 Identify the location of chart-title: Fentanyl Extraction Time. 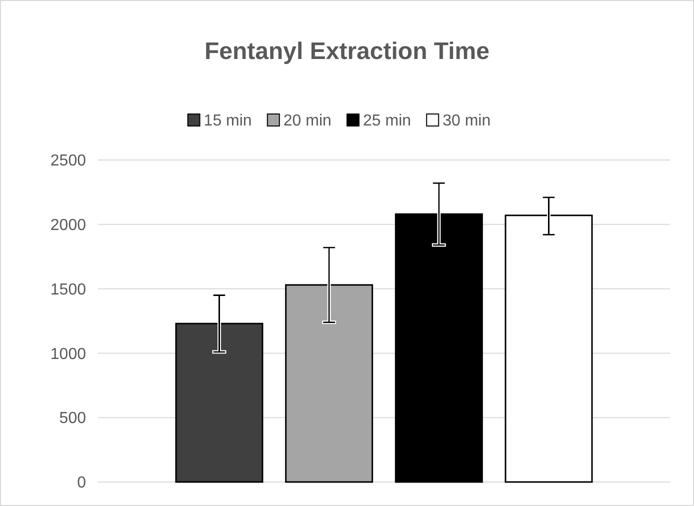
(347, 51).